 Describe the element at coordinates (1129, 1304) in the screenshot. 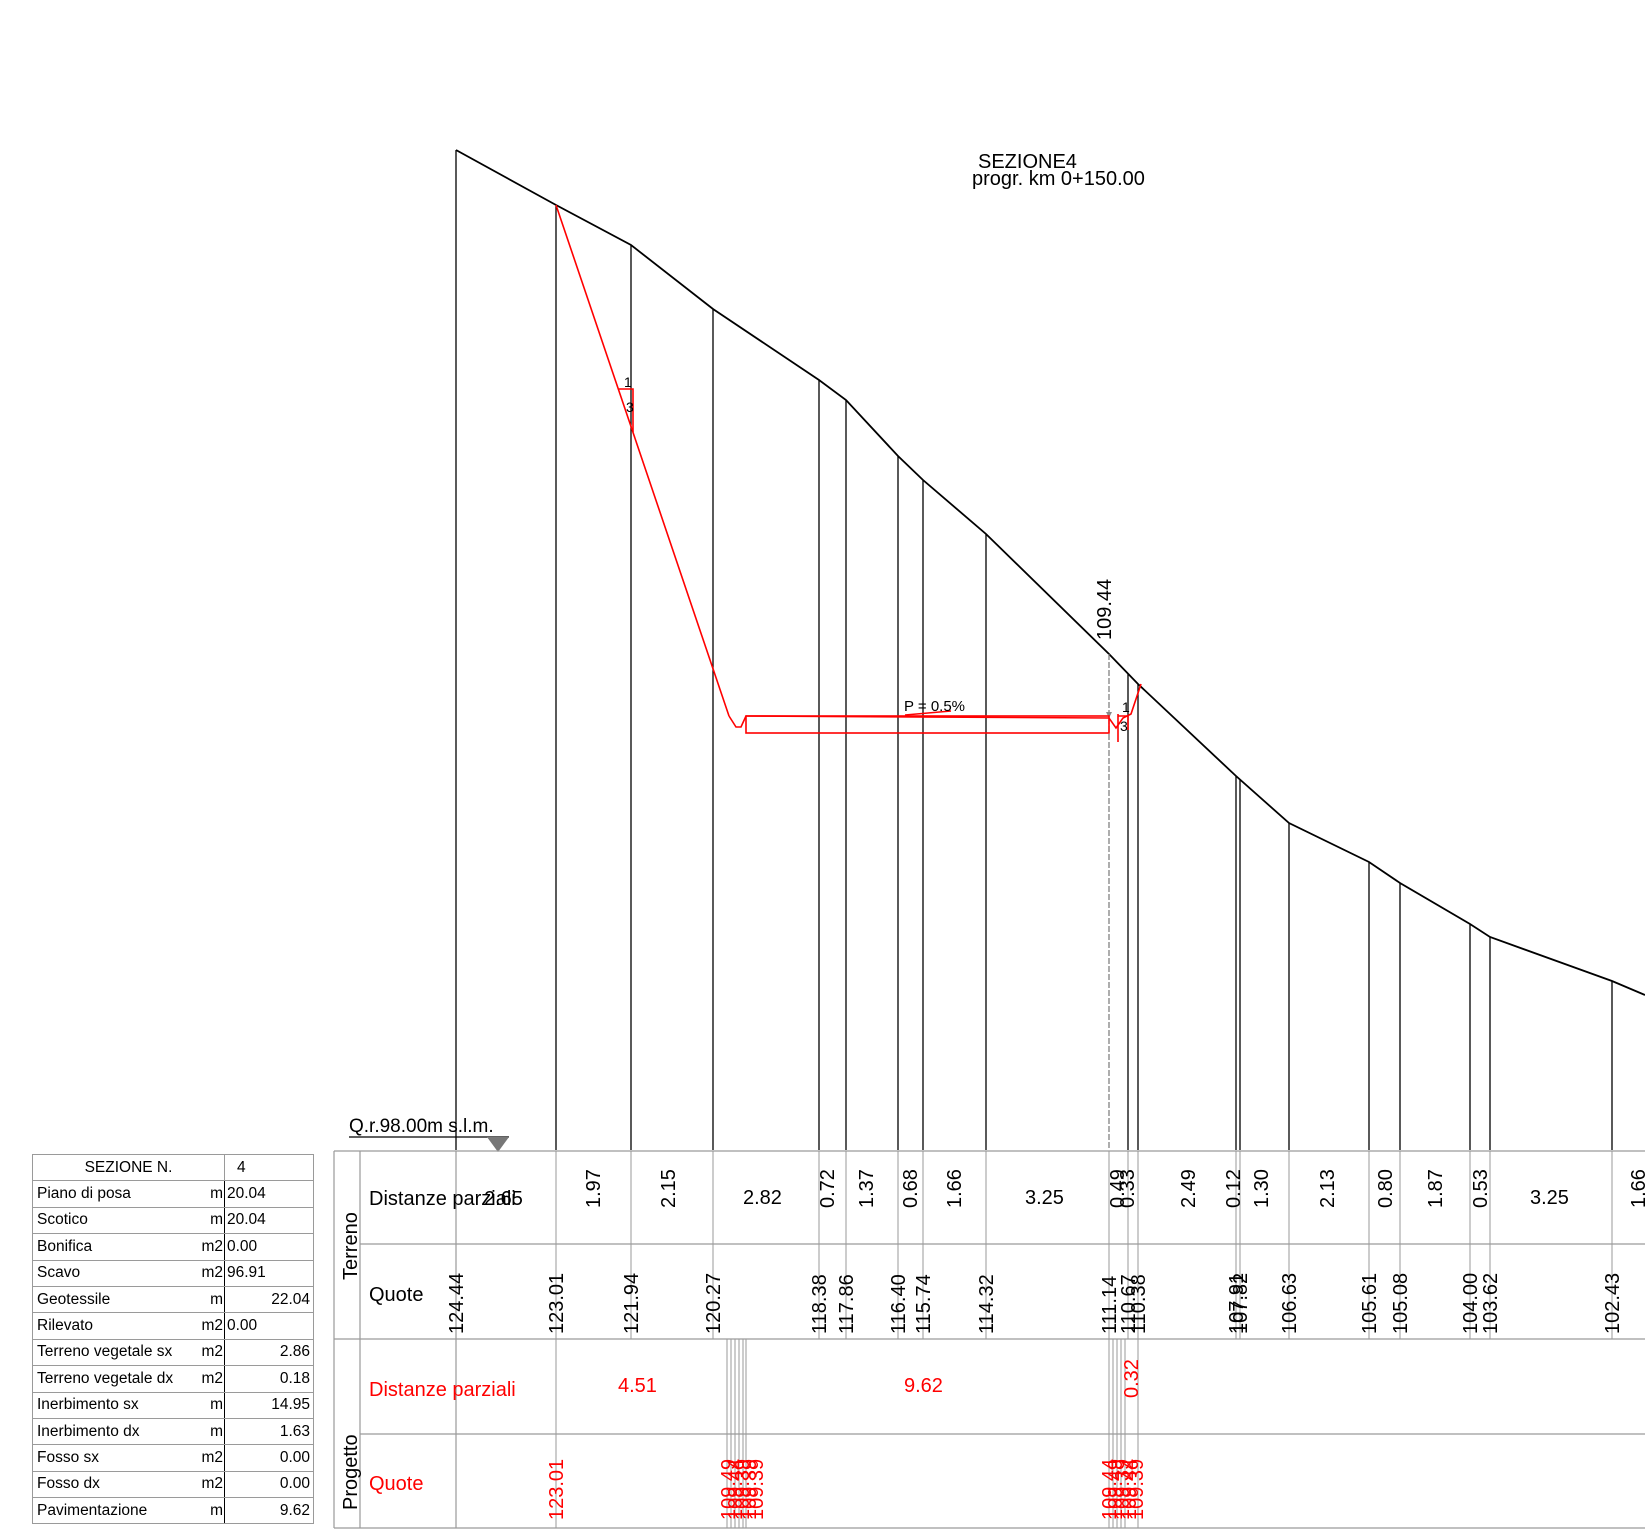

I see `terreno-quota: 110.67` at that location.